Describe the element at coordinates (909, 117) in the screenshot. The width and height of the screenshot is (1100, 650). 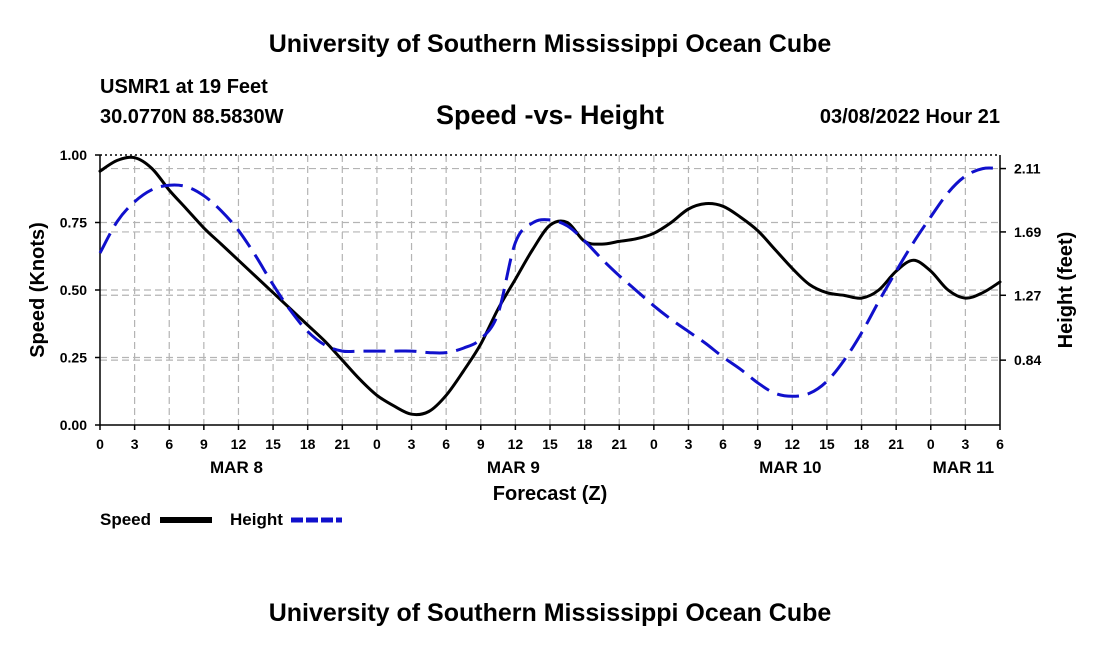
I see `datetime-label: 03/08/2022 Hour 21` at that location.